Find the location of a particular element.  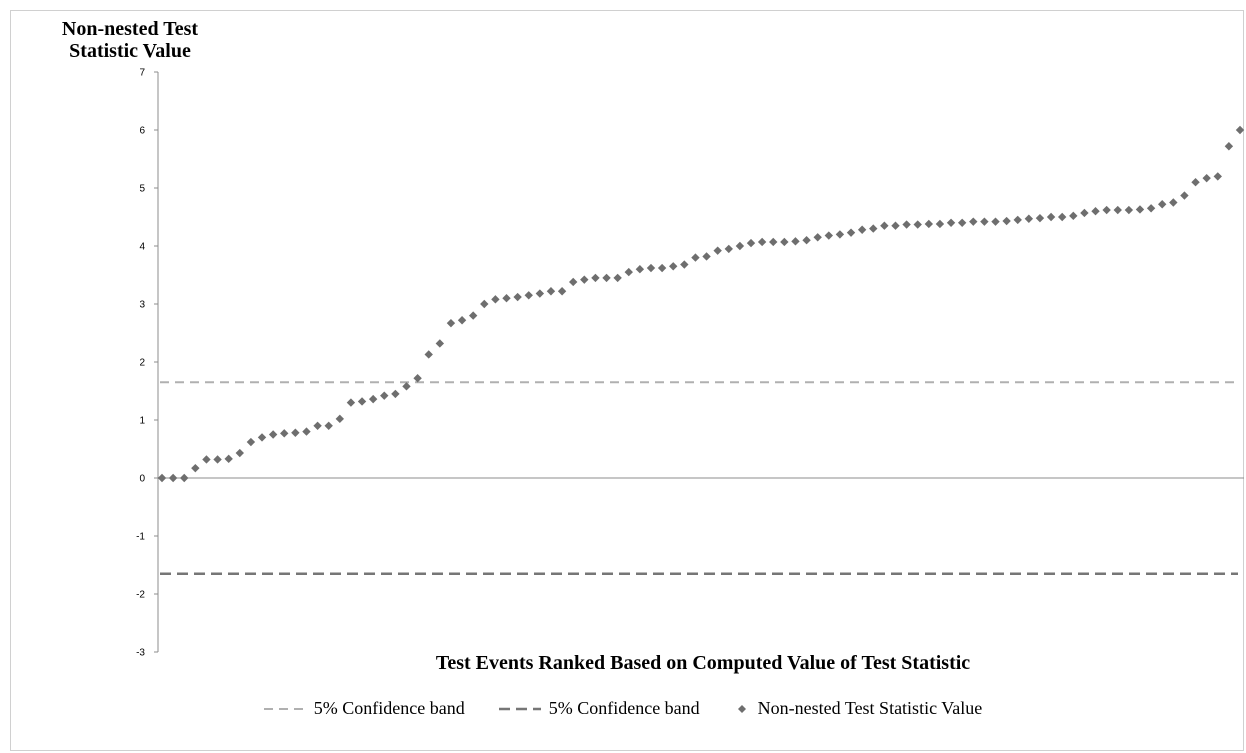

legend-item-band-lower: 5% Confidence band is located at coordinates (599, 708).